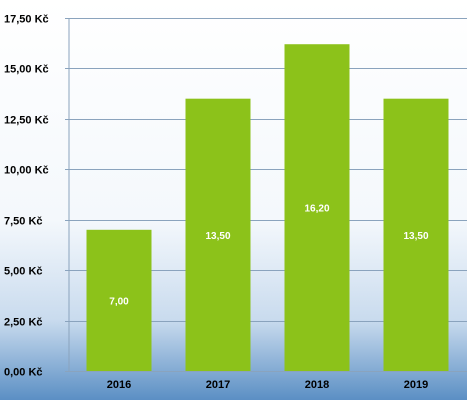  What do you see at coordinates (23, 323) in the screenshot?
I see `y-tick-label: 2,50 Kč` at bounding box center [23, 323].